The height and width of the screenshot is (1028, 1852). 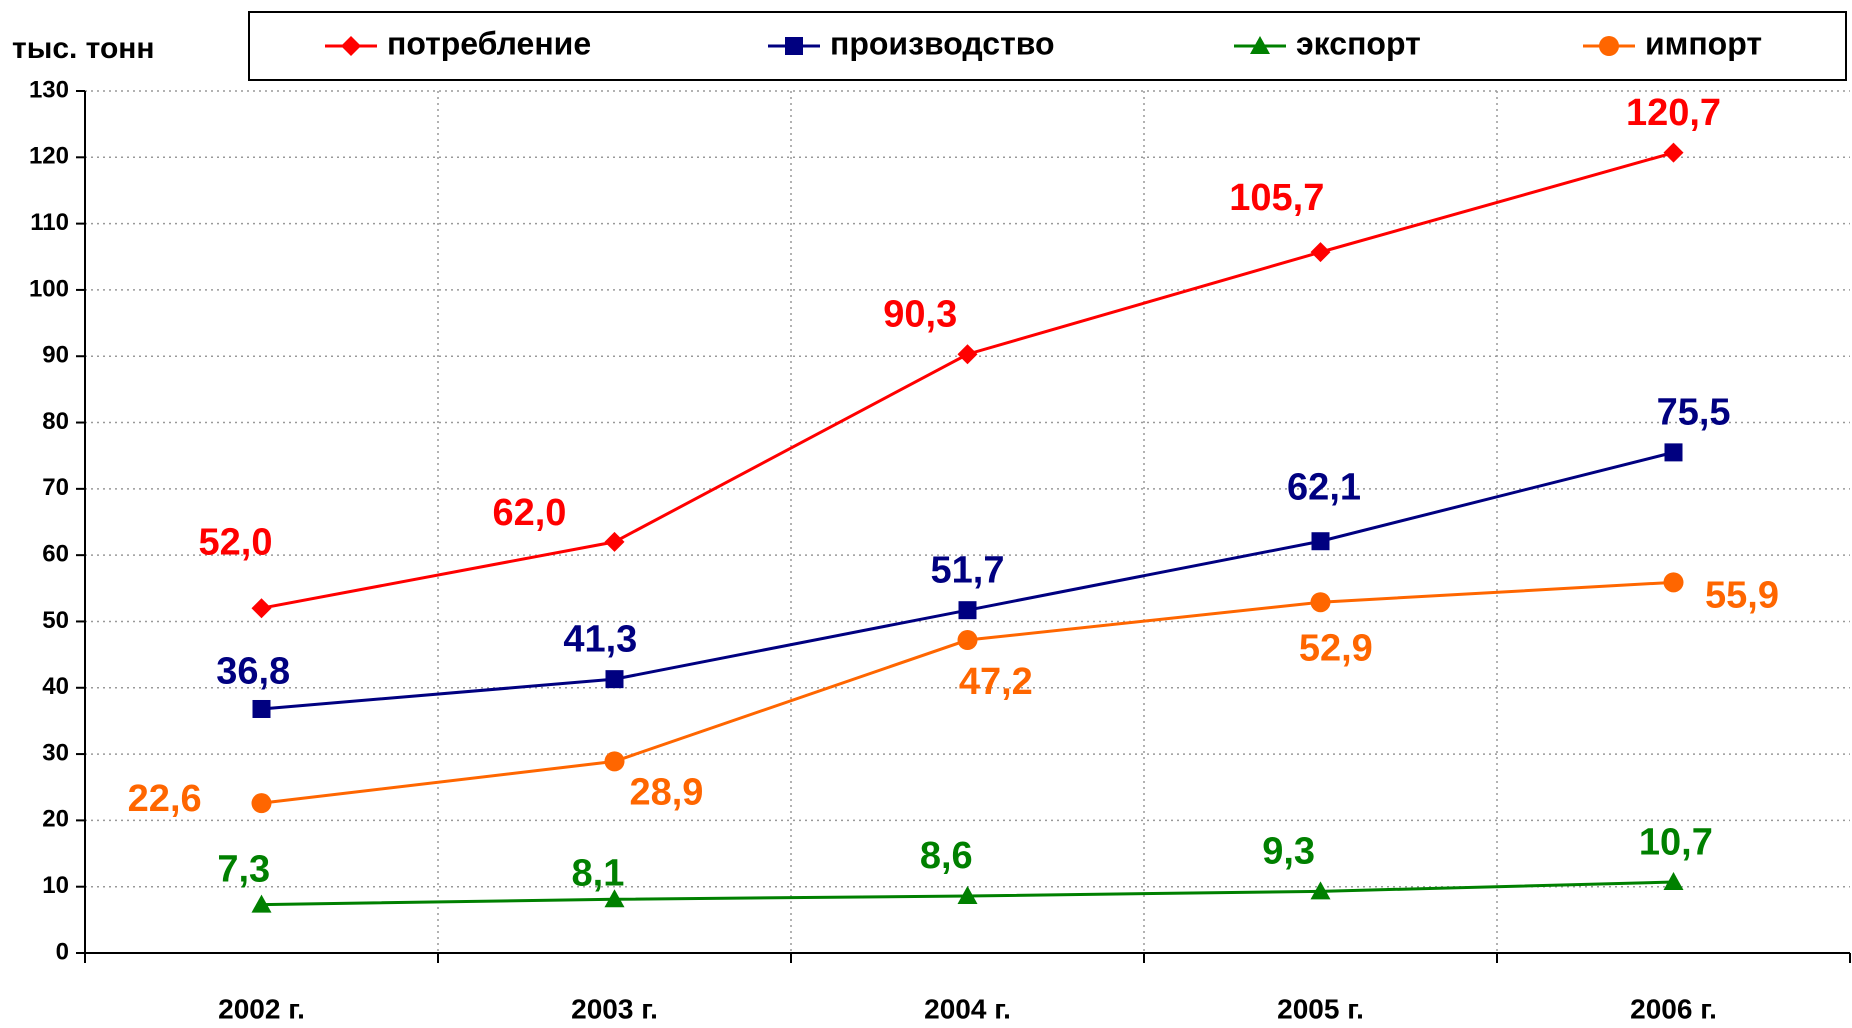 I want to click on y-tick-label: 50, so click(x=55, y=620).